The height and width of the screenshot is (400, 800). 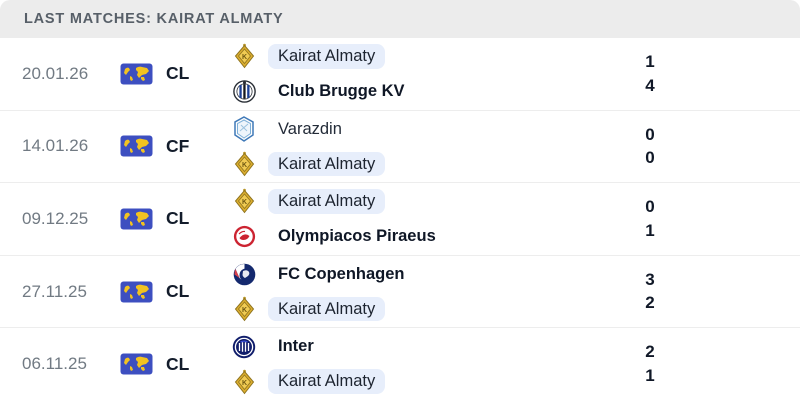 I want to click on competition-code: CF, so click(x=178, y=145).